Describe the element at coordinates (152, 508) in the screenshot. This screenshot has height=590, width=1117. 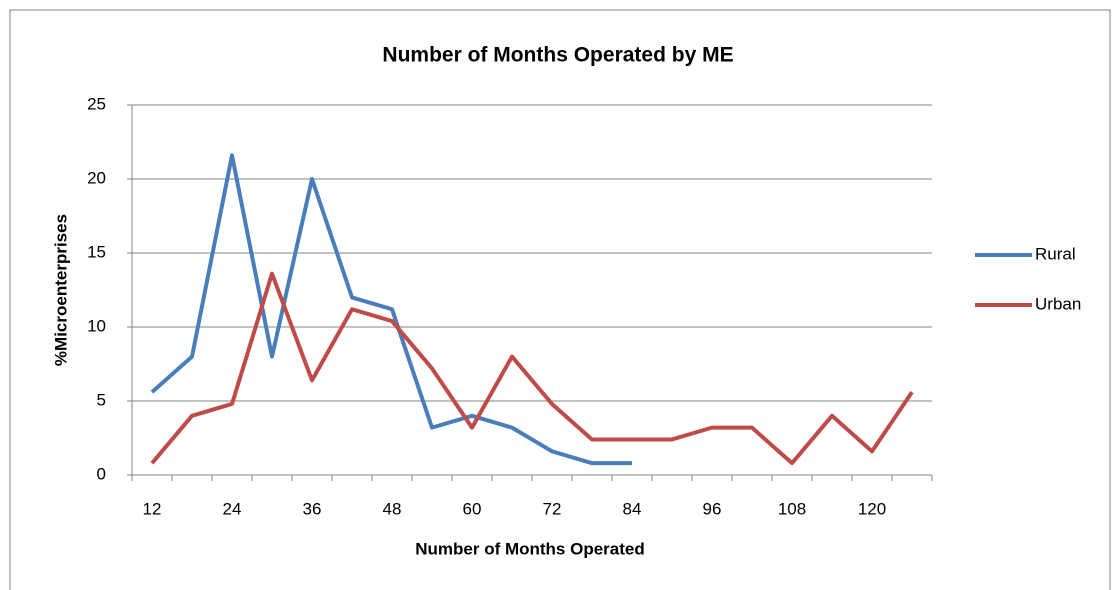
I see `x-tick-label: 12` at that location.